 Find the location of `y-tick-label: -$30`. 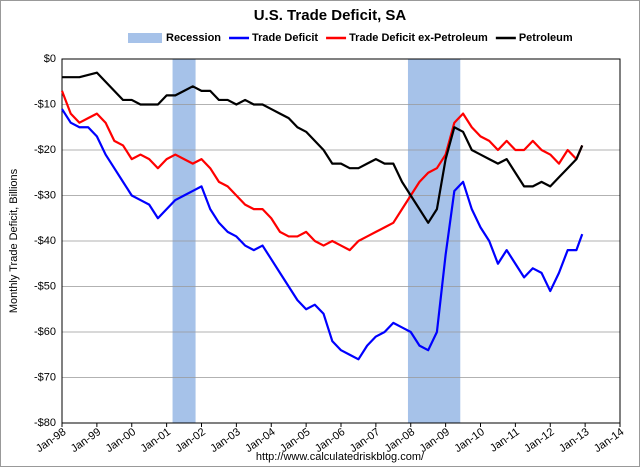

y-tick-label: -$30 is located at coordinates (45, 195).